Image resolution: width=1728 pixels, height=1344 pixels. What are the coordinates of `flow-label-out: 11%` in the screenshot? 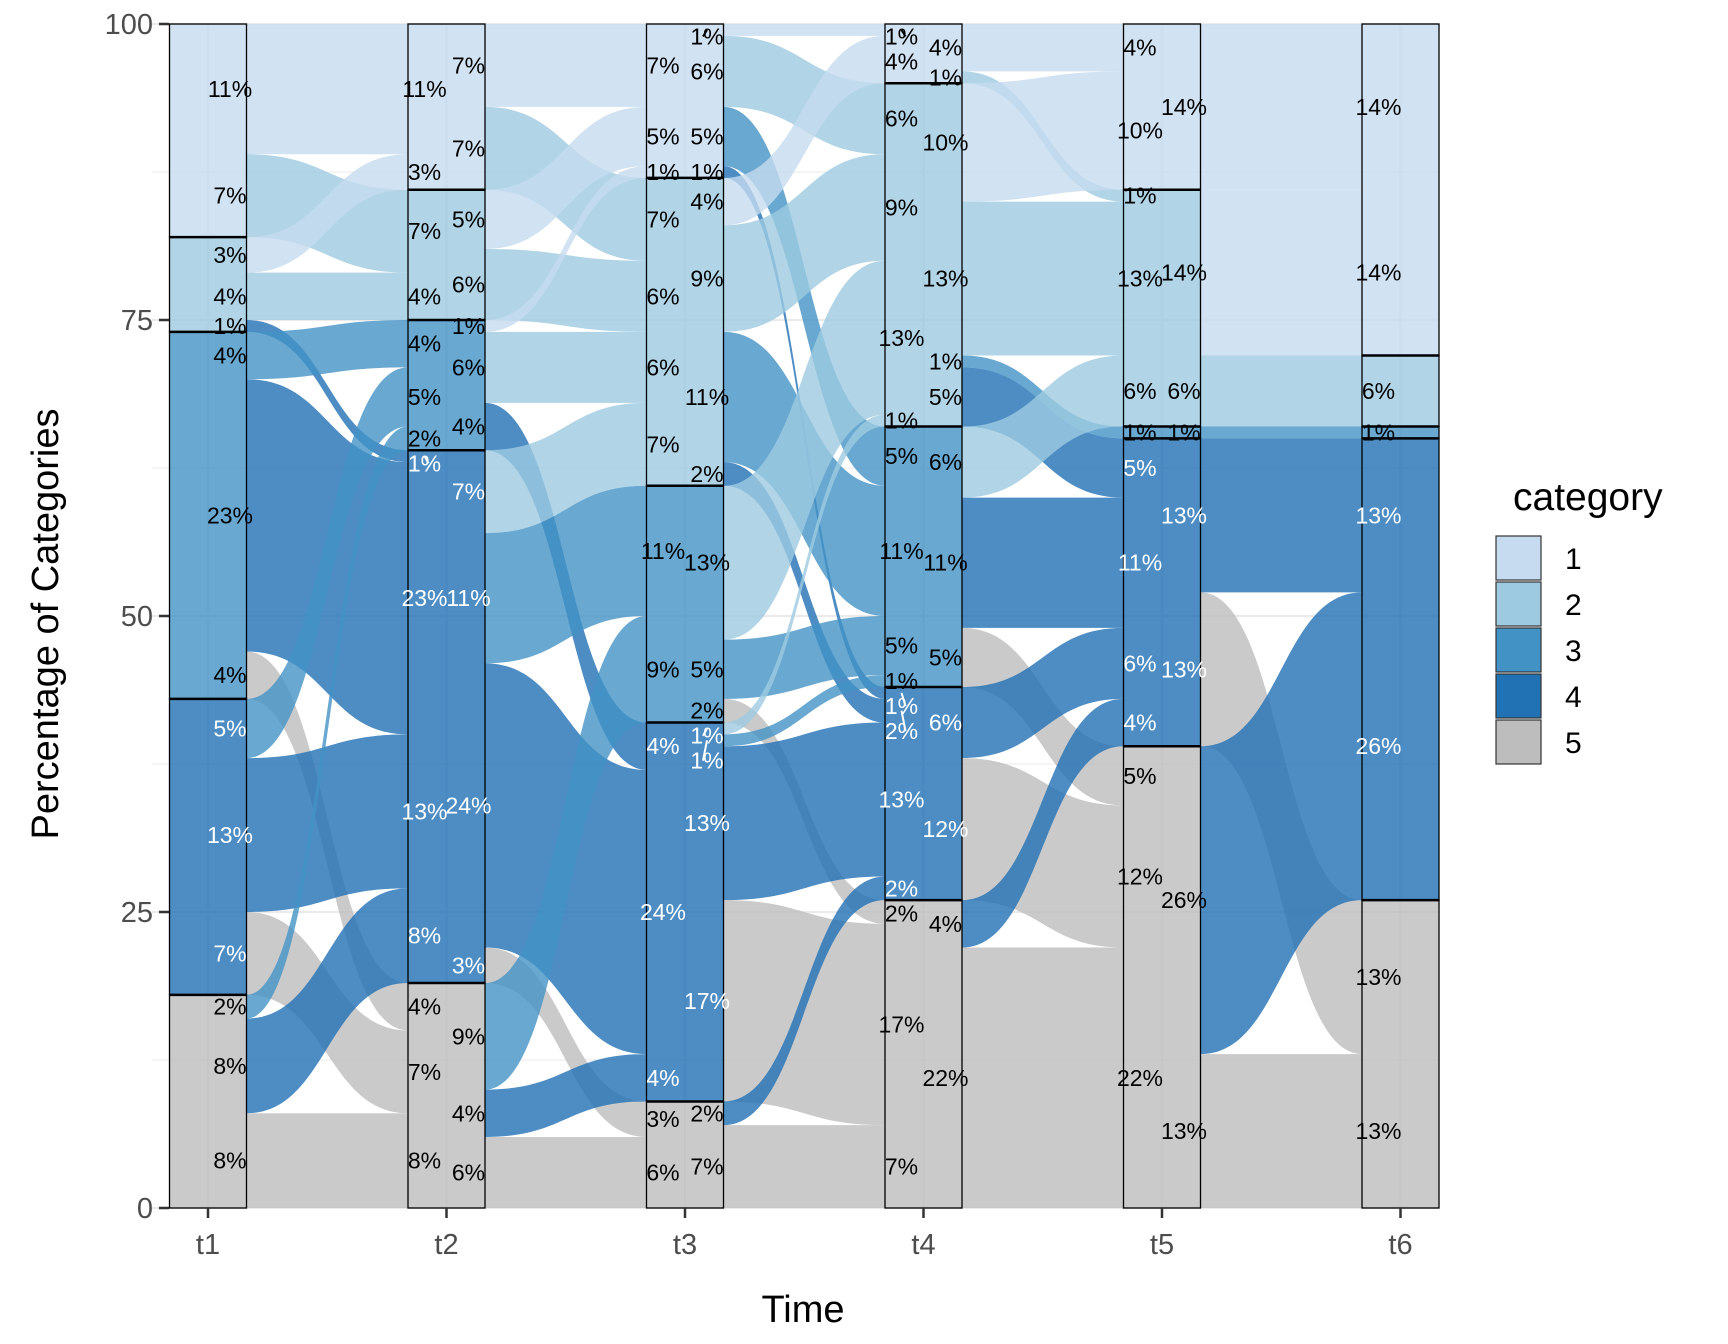 It's located at (468, 598).